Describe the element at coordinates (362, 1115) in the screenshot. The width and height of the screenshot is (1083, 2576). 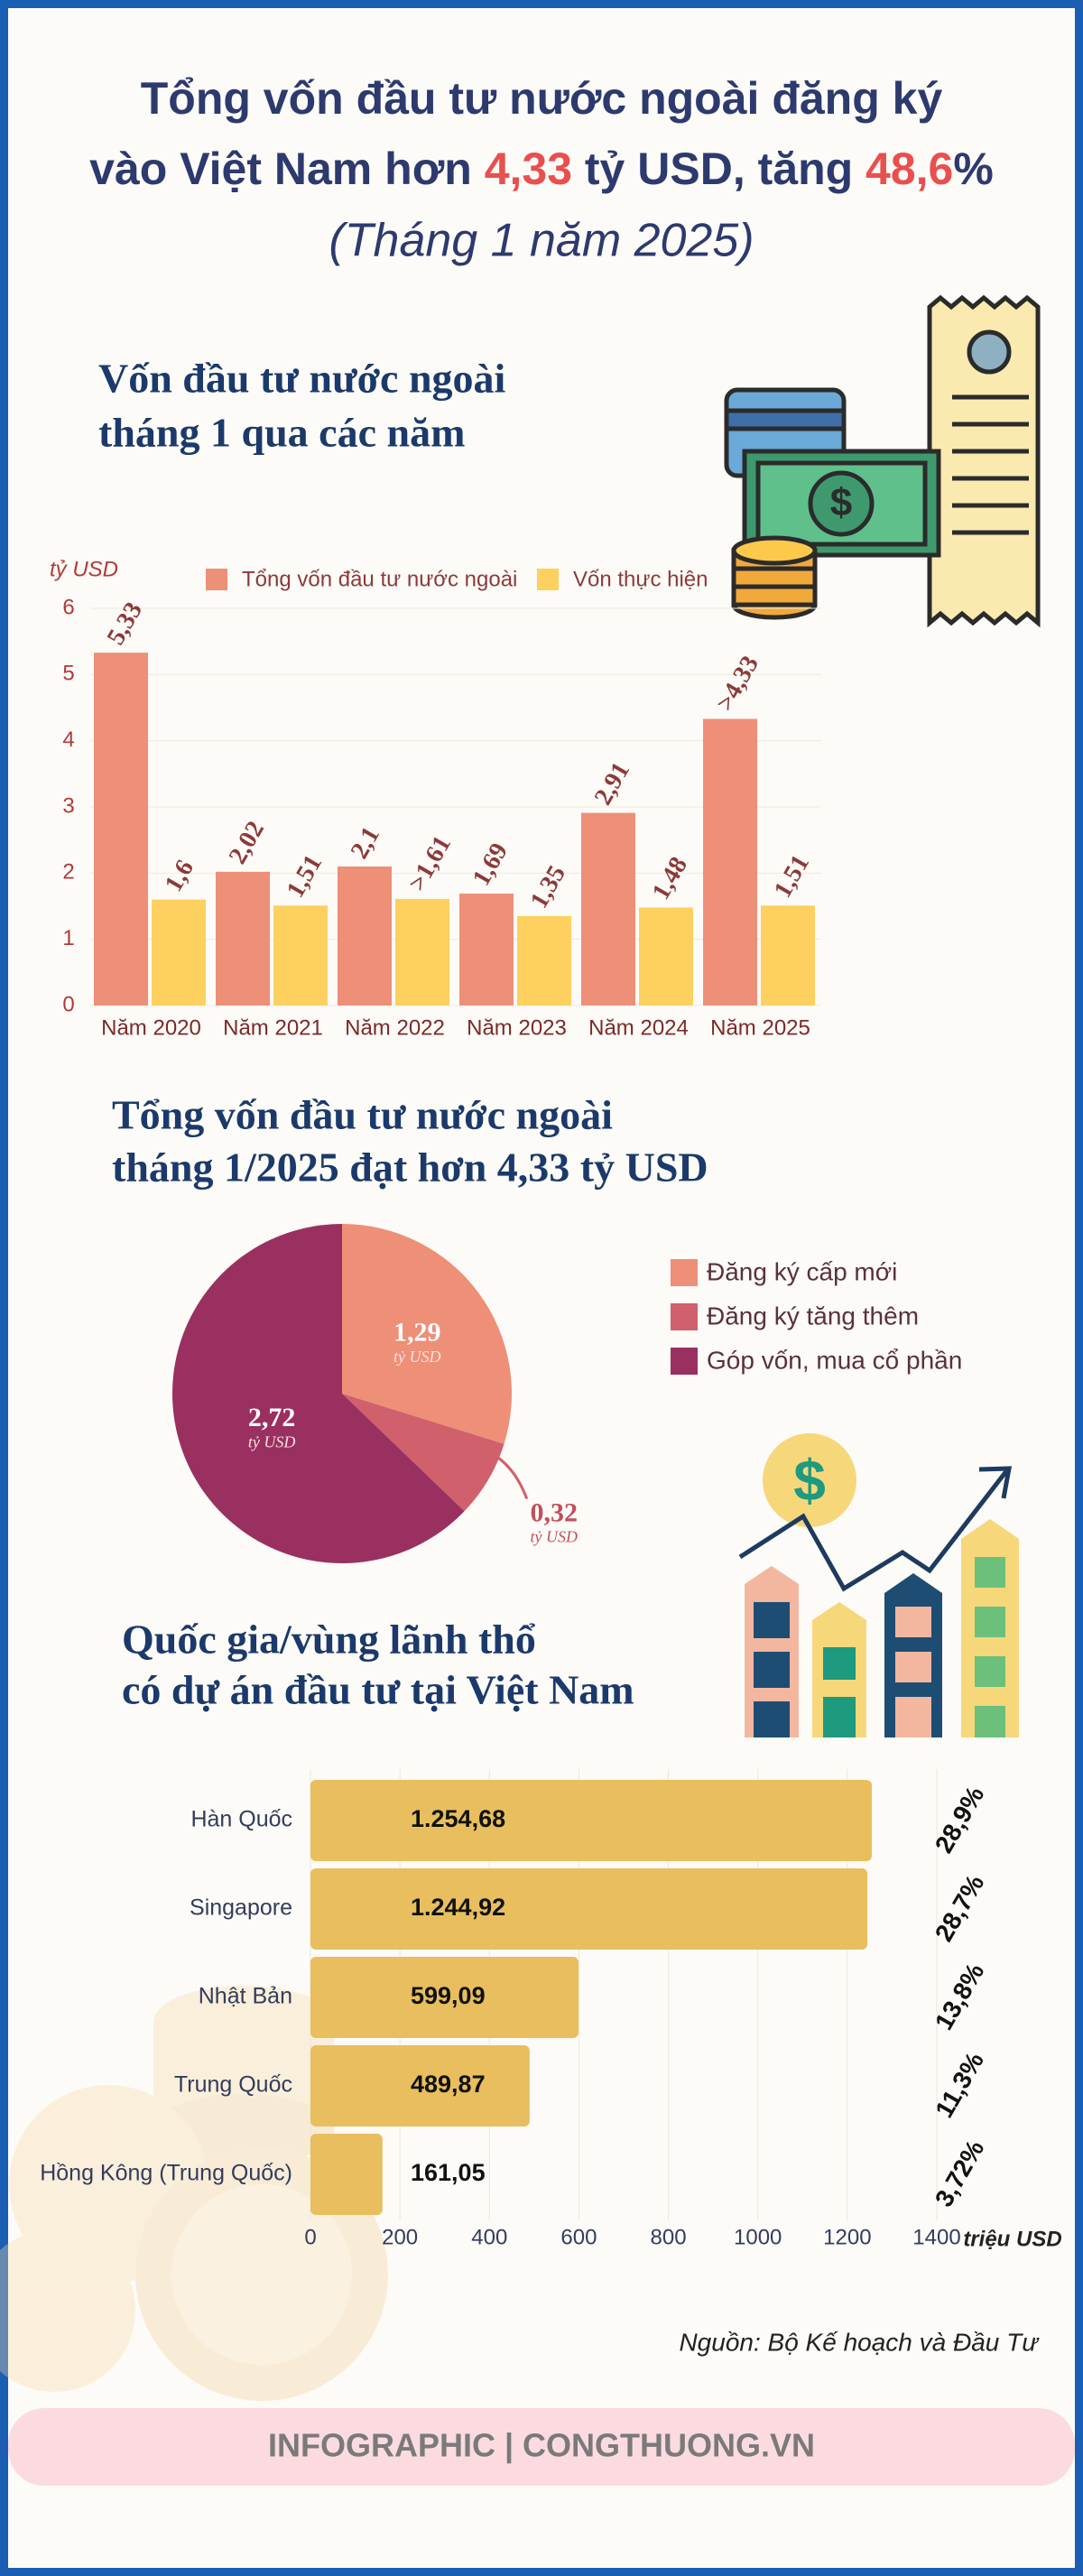
I see `section-title: Tổng vốn đầu tư nước ngoài` at that location.